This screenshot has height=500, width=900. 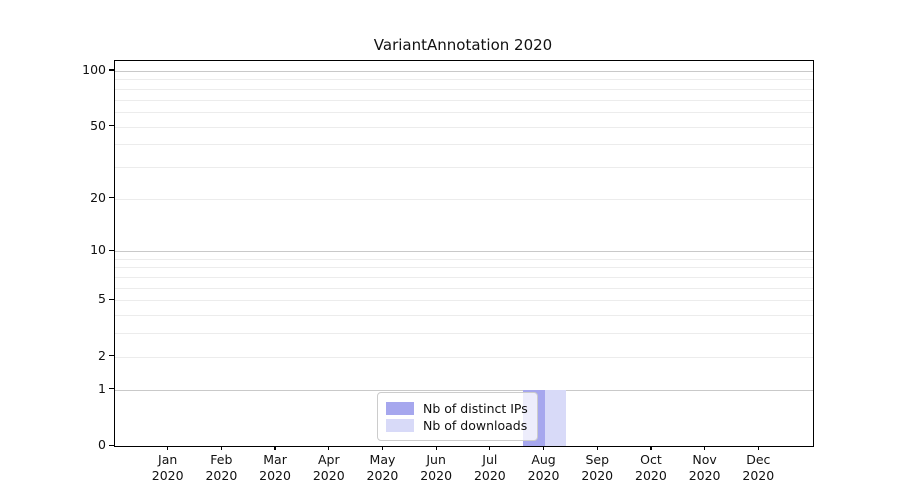 What do you see at coordinates (98, 125) in the screenshot?
I see `y-tick-label: 50` at bounding box center [98, 125].